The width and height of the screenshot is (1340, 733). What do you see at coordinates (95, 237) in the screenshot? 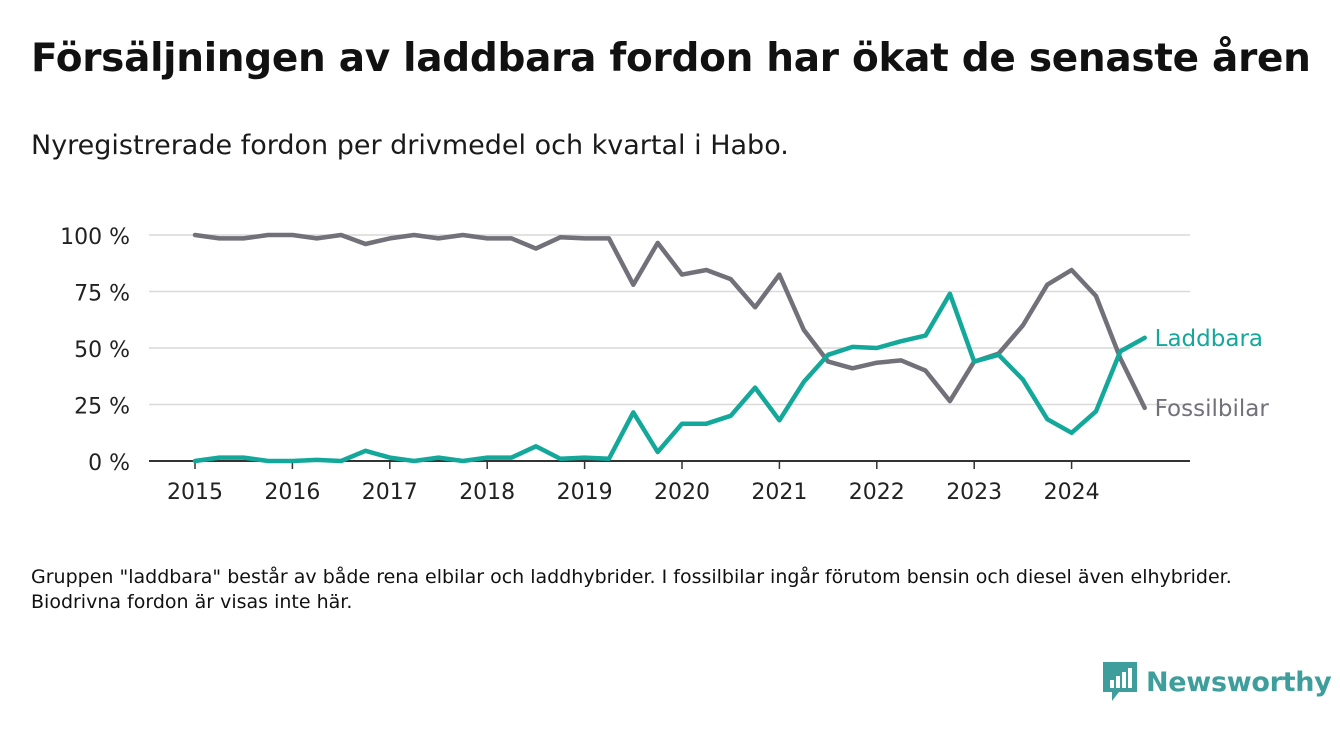
I see `y-tick-label: 100 %` at bounding box center [95, 237].